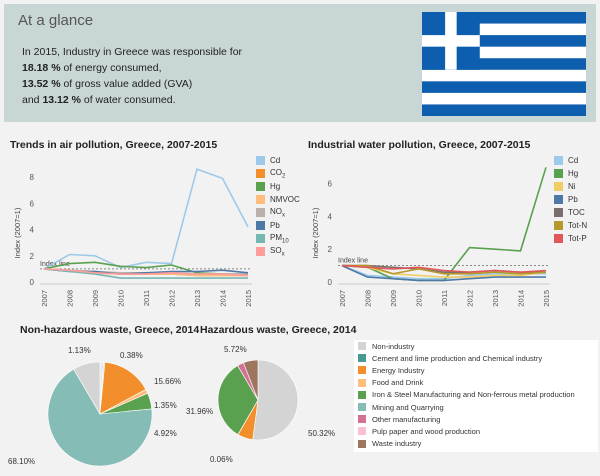  I want to click on air-x-tick: 2012, so click(172, 298).